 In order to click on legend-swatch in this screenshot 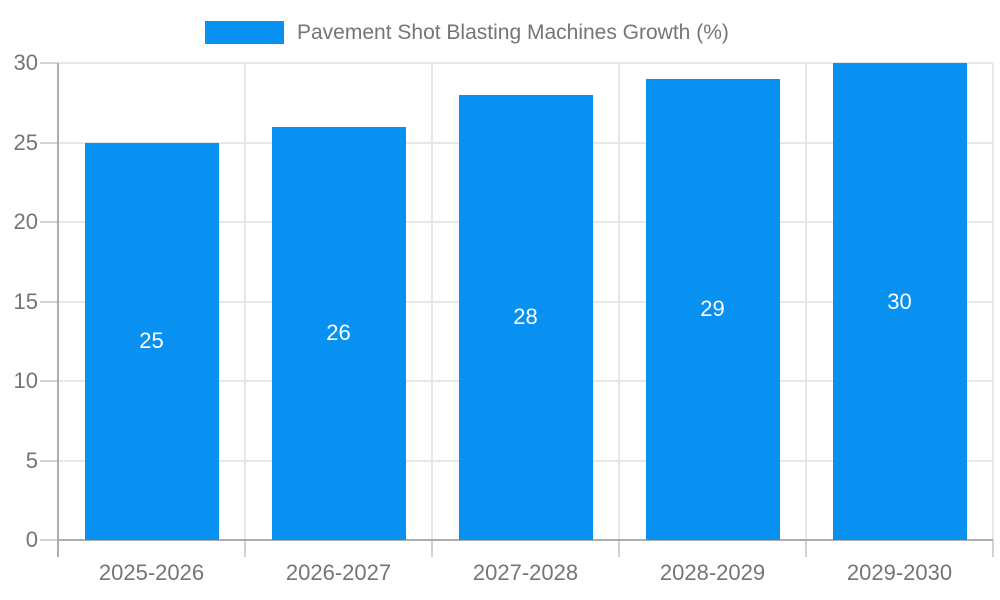, I will do `click(244, 32)`.